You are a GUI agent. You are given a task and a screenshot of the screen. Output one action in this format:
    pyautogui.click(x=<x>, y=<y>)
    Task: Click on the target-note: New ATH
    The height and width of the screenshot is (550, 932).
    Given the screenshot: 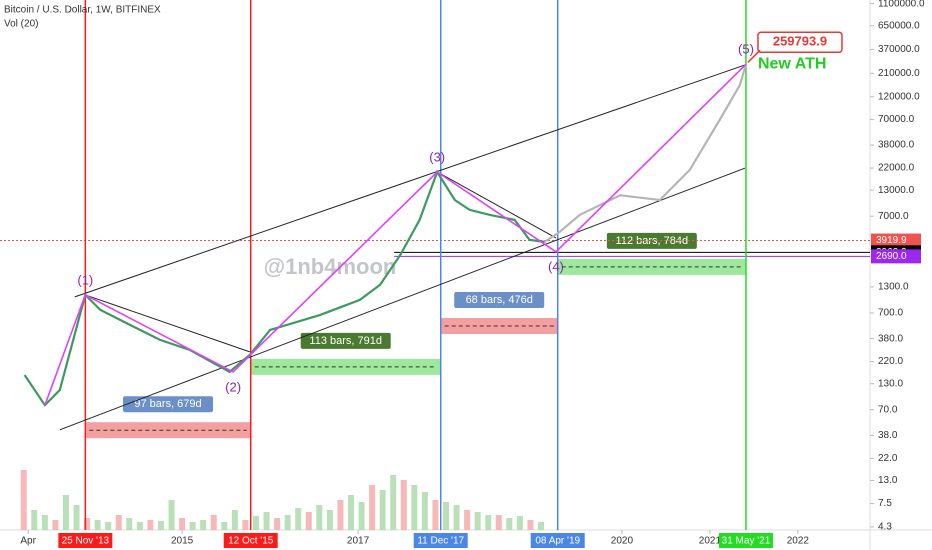 What is the action you would take?
    pyautogui.click(x=792, y=64)
    